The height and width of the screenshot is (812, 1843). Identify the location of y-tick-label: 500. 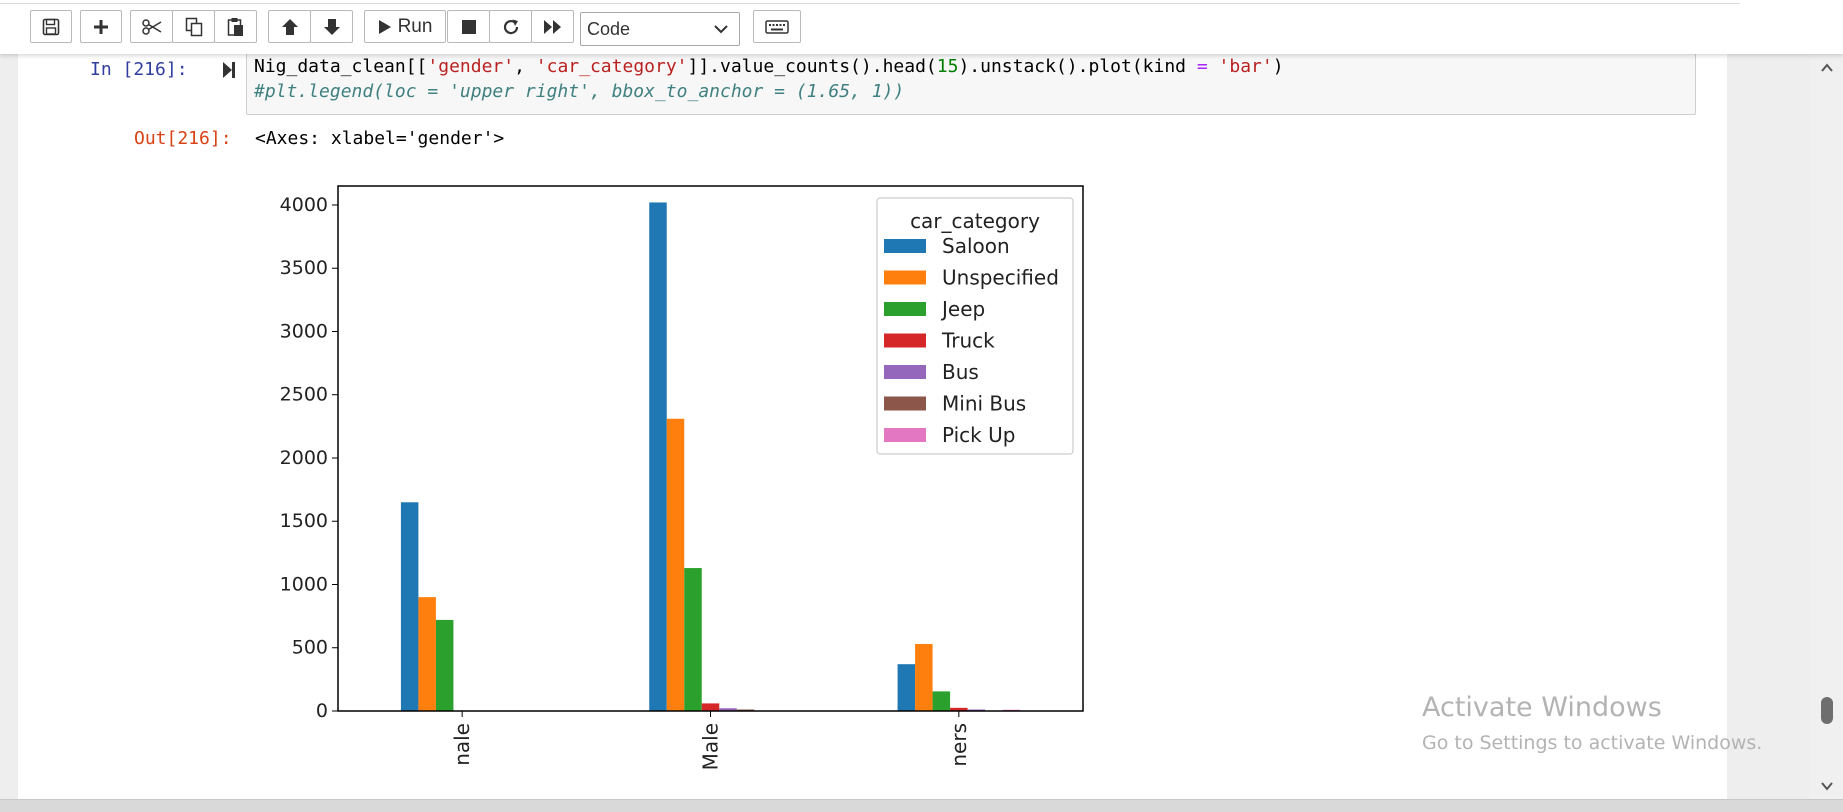
(310, 648).